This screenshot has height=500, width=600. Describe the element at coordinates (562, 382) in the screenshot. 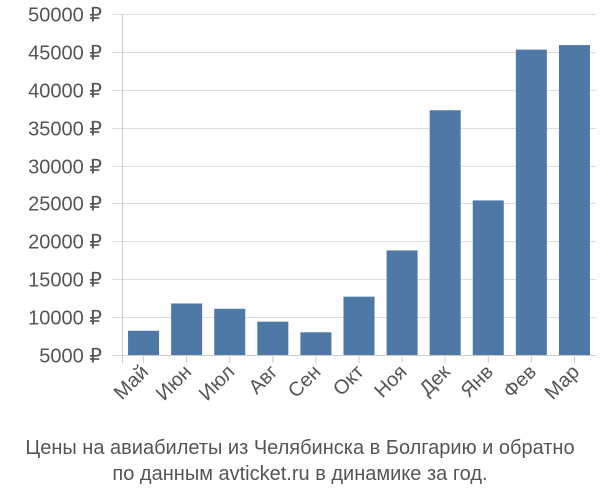

I see `x-tick-label: Мар` at that location.